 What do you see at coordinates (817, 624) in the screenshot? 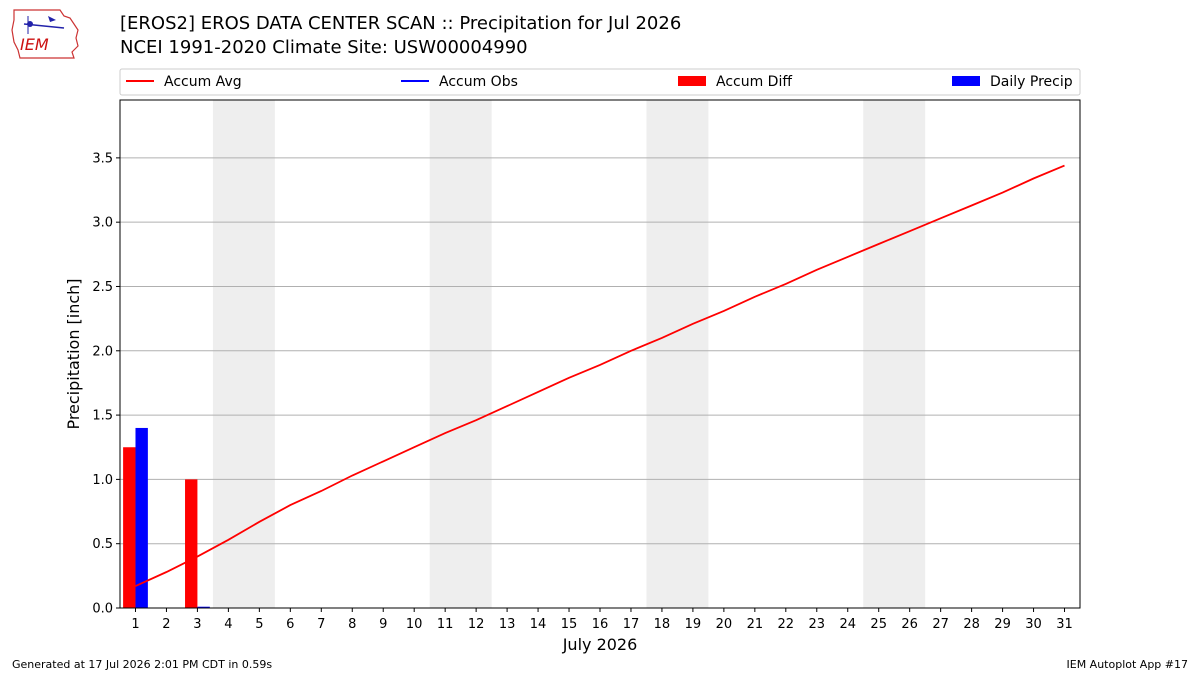
I see `x-tick-label: 23` at bounding box center [817, 624].